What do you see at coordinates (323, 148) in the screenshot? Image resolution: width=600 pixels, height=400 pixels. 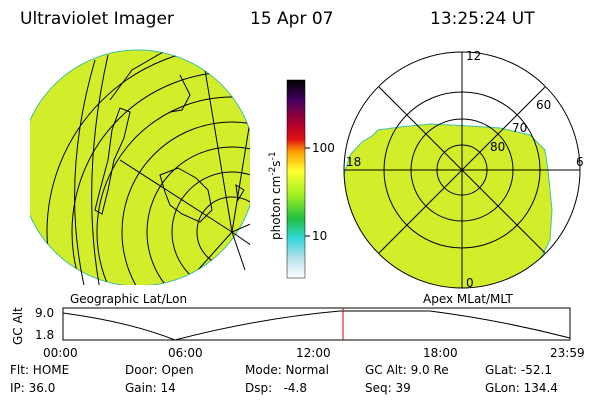 I see `colorbar-label: 100` at bounding box center [323, 148].